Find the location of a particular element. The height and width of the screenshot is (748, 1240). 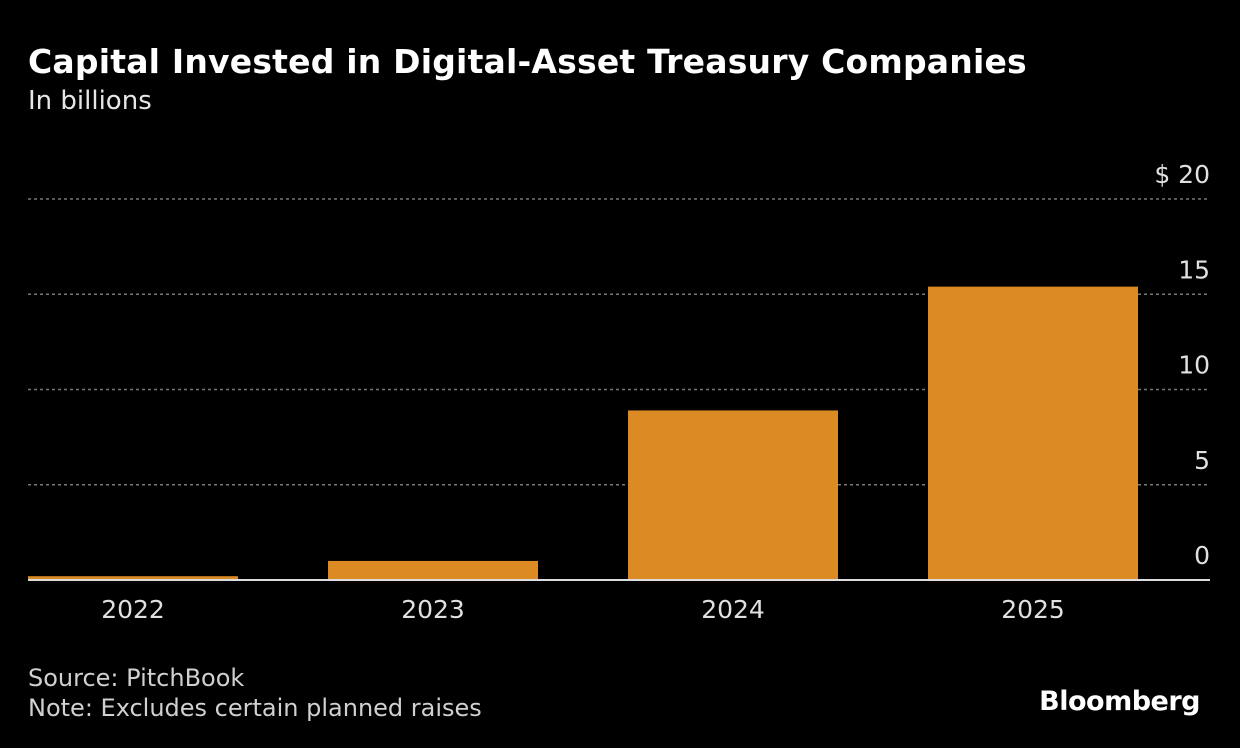

bar-2022 is located at coordinates (133, 578).